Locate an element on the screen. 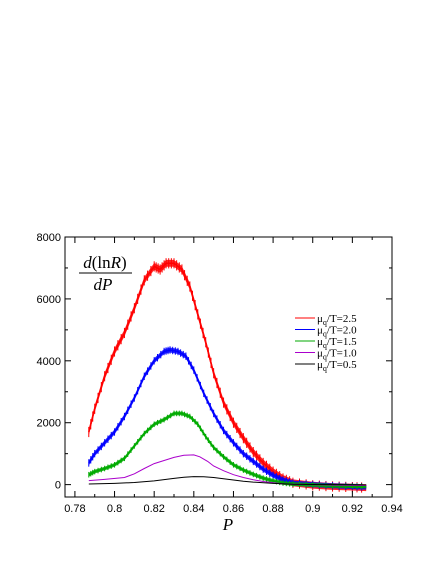  x-tick-label: 0.82 is located at coordinates (153, 509).